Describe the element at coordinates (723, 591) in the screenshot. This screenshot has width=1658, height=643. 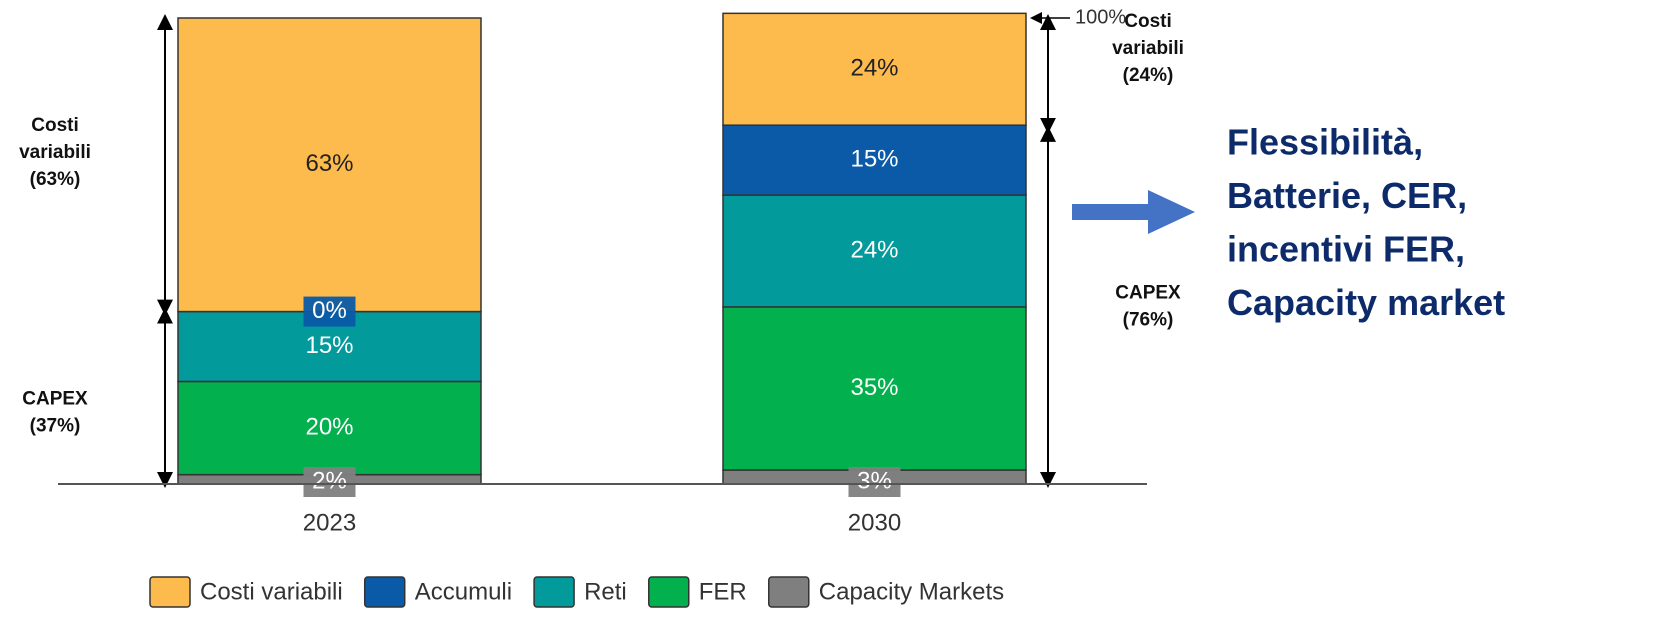
I see `legend-label: FER` at that location.